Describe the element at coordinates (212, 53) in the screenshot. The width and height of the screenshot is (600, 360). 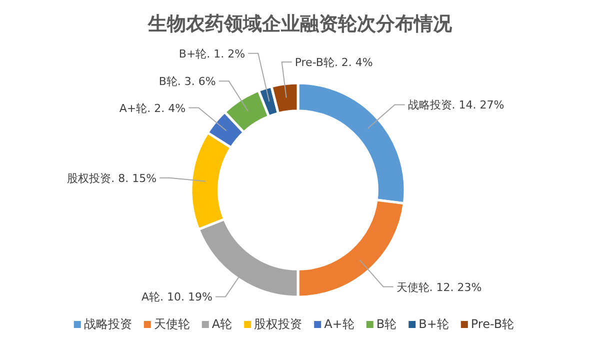
I see `data-label: B+轮. 1. 2%` at that location.